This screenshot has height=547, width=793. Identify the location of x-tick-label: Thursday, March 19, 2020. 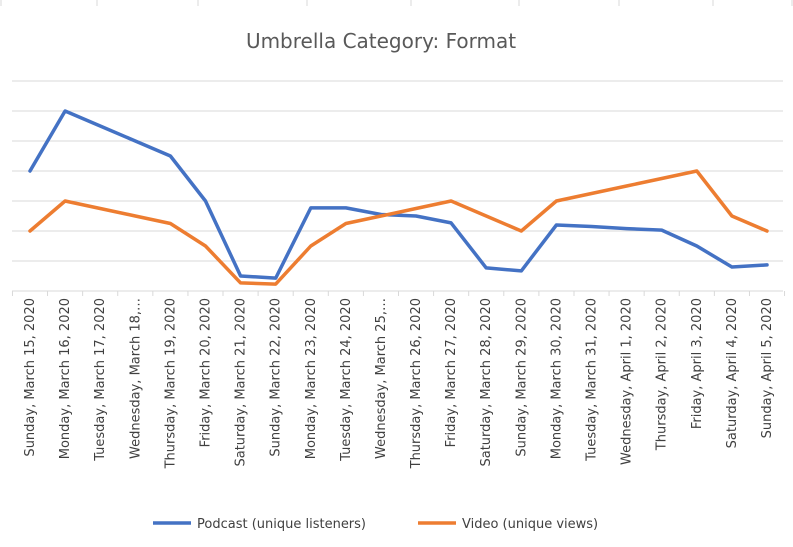
(170, 383).